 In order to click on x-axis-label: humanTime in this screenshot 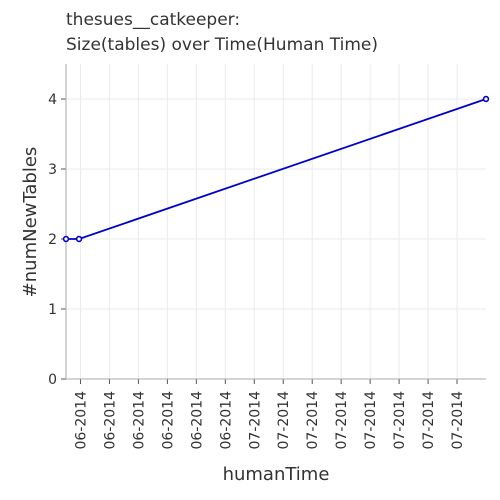, I will do `click(276, 474)`.